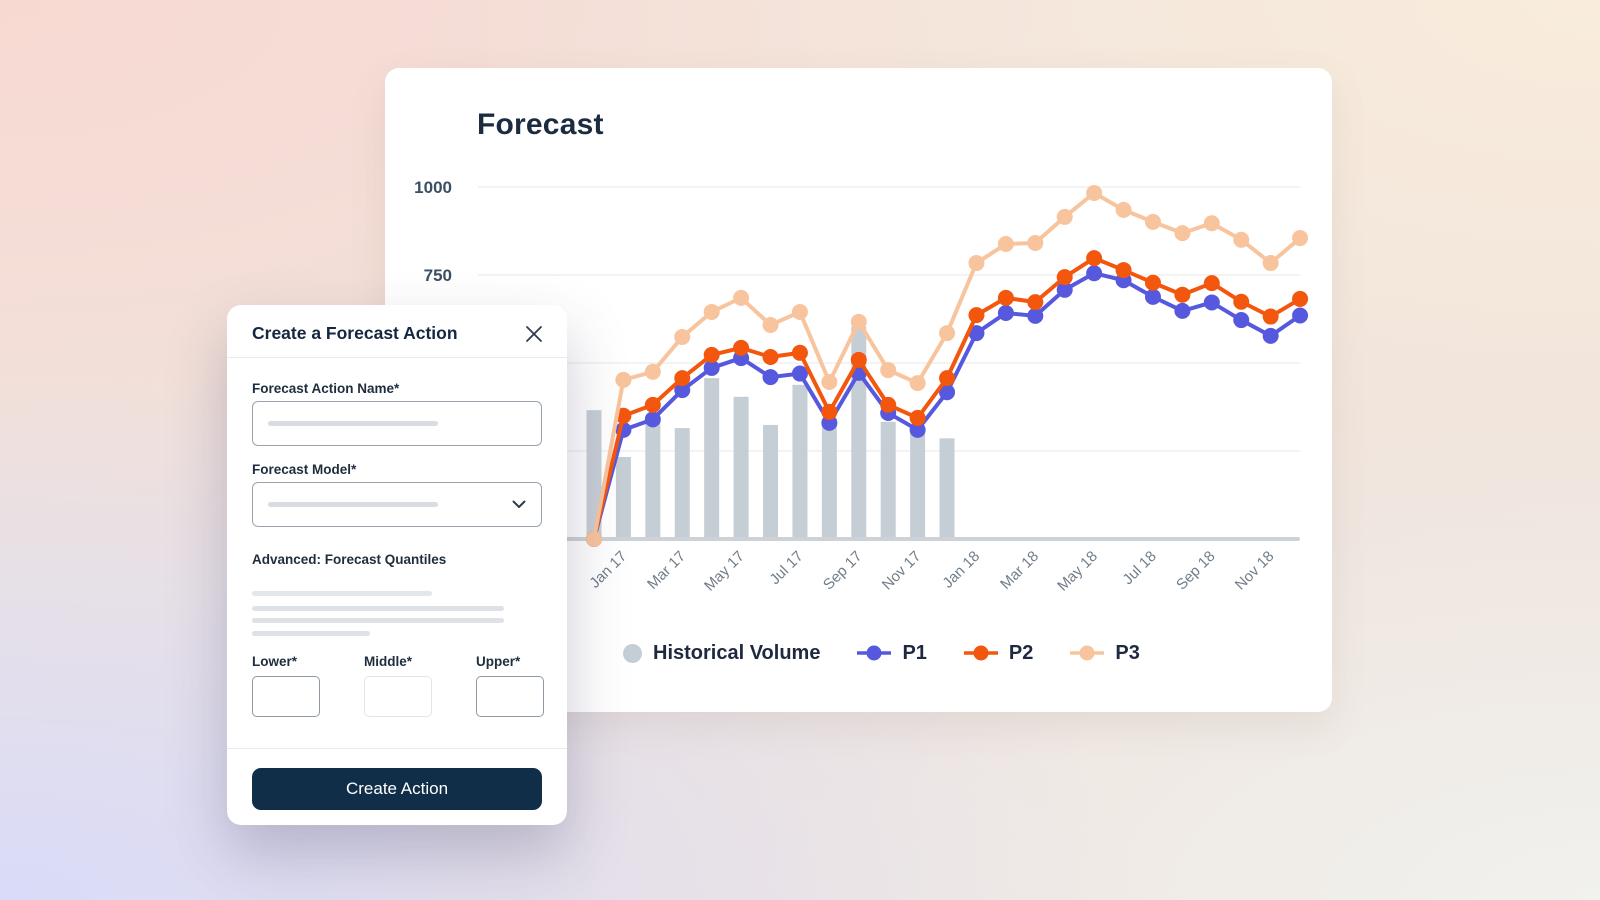  What do you see at coordinates (397, 789) in the screenshot?
I see `create-action-button: Create Action` at bounding box center [397, 789].